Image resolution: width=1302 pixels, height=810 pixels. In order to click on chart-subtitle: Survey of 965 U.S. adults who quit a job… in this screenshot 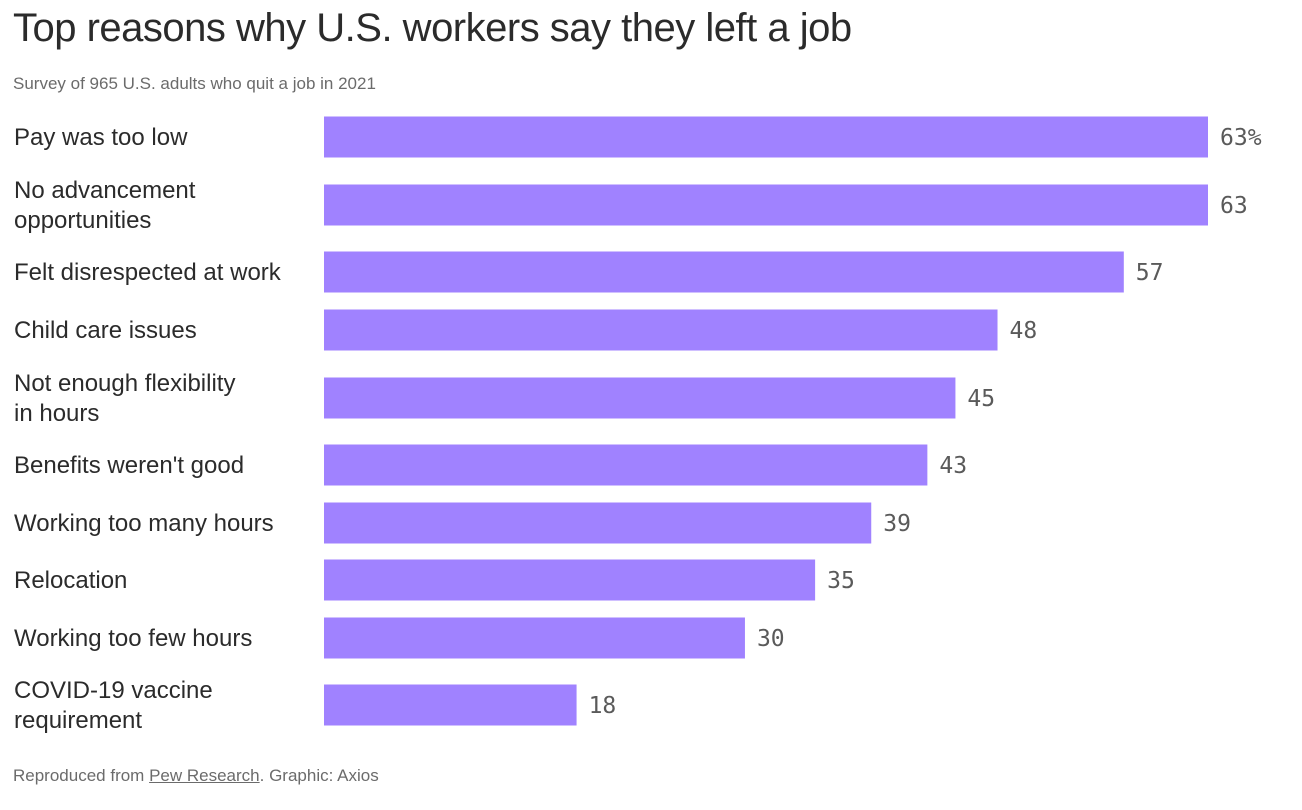, I will do `click(194, 83)`.